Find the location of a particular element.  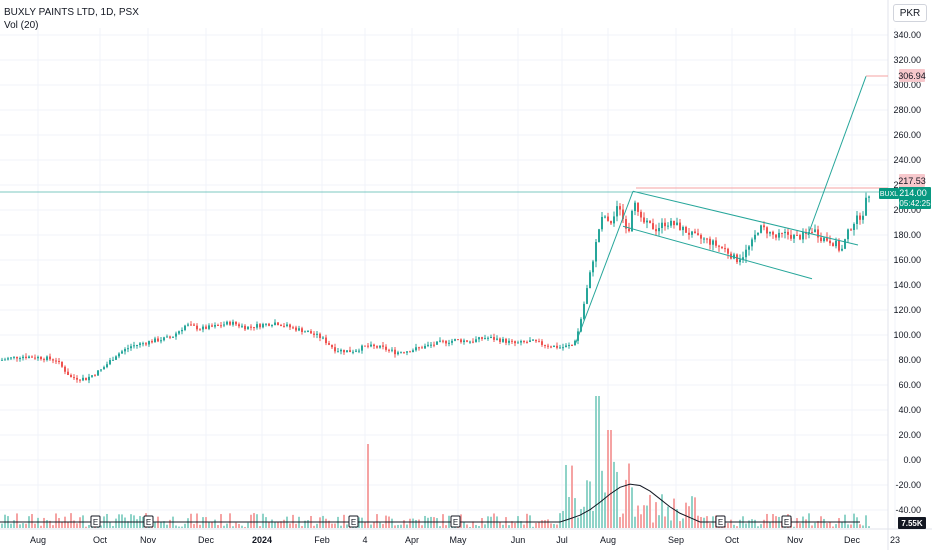

channel-lower-line is located at coordinates (717, 252).